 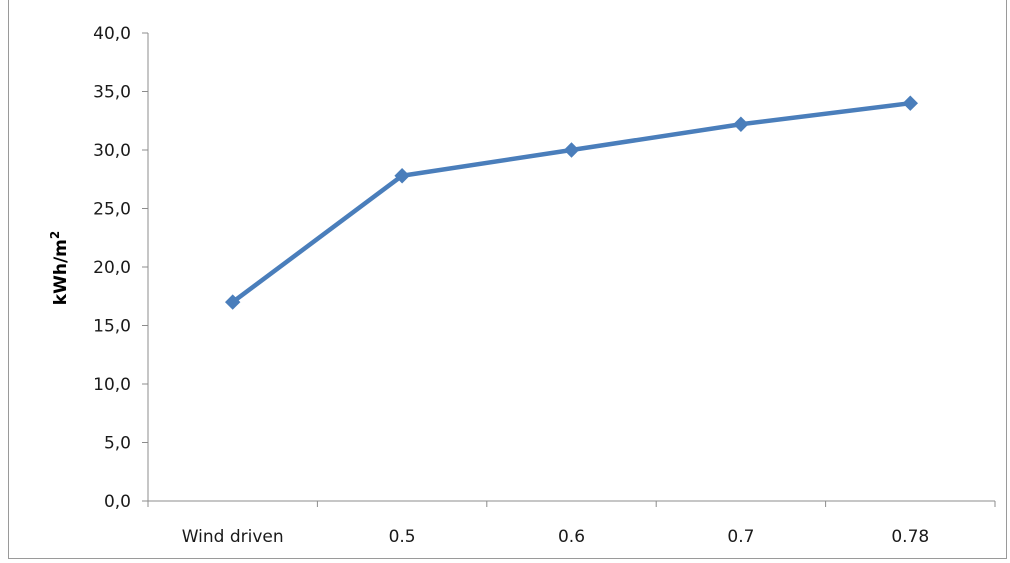 What do you see at coordinates (112, 327) in the screenshot?
I see `y-tick-label: 15,0` at bounding box center [112, 327].